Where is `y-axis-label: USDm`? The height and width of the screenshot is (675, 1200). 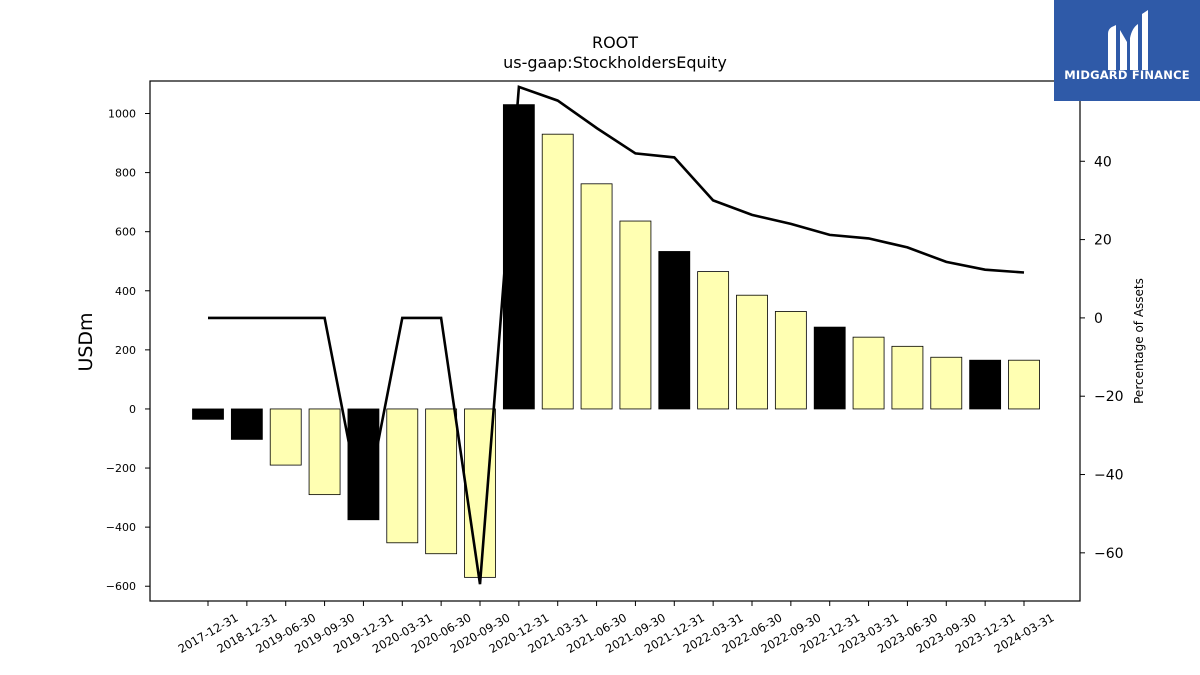 y-axis-label: USDm is located at coordinates (86, 341).